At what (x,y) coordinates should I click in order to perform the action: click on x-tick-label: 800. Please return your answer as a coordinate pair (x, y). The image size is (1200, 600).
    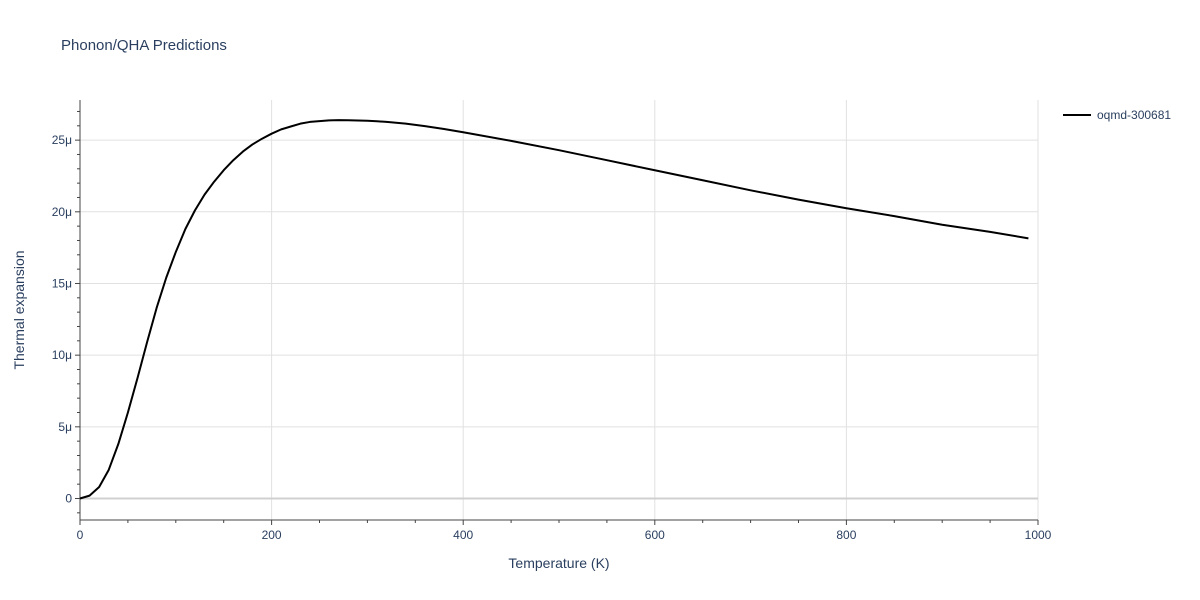
    Looking at the image, I should click on (846, 535).